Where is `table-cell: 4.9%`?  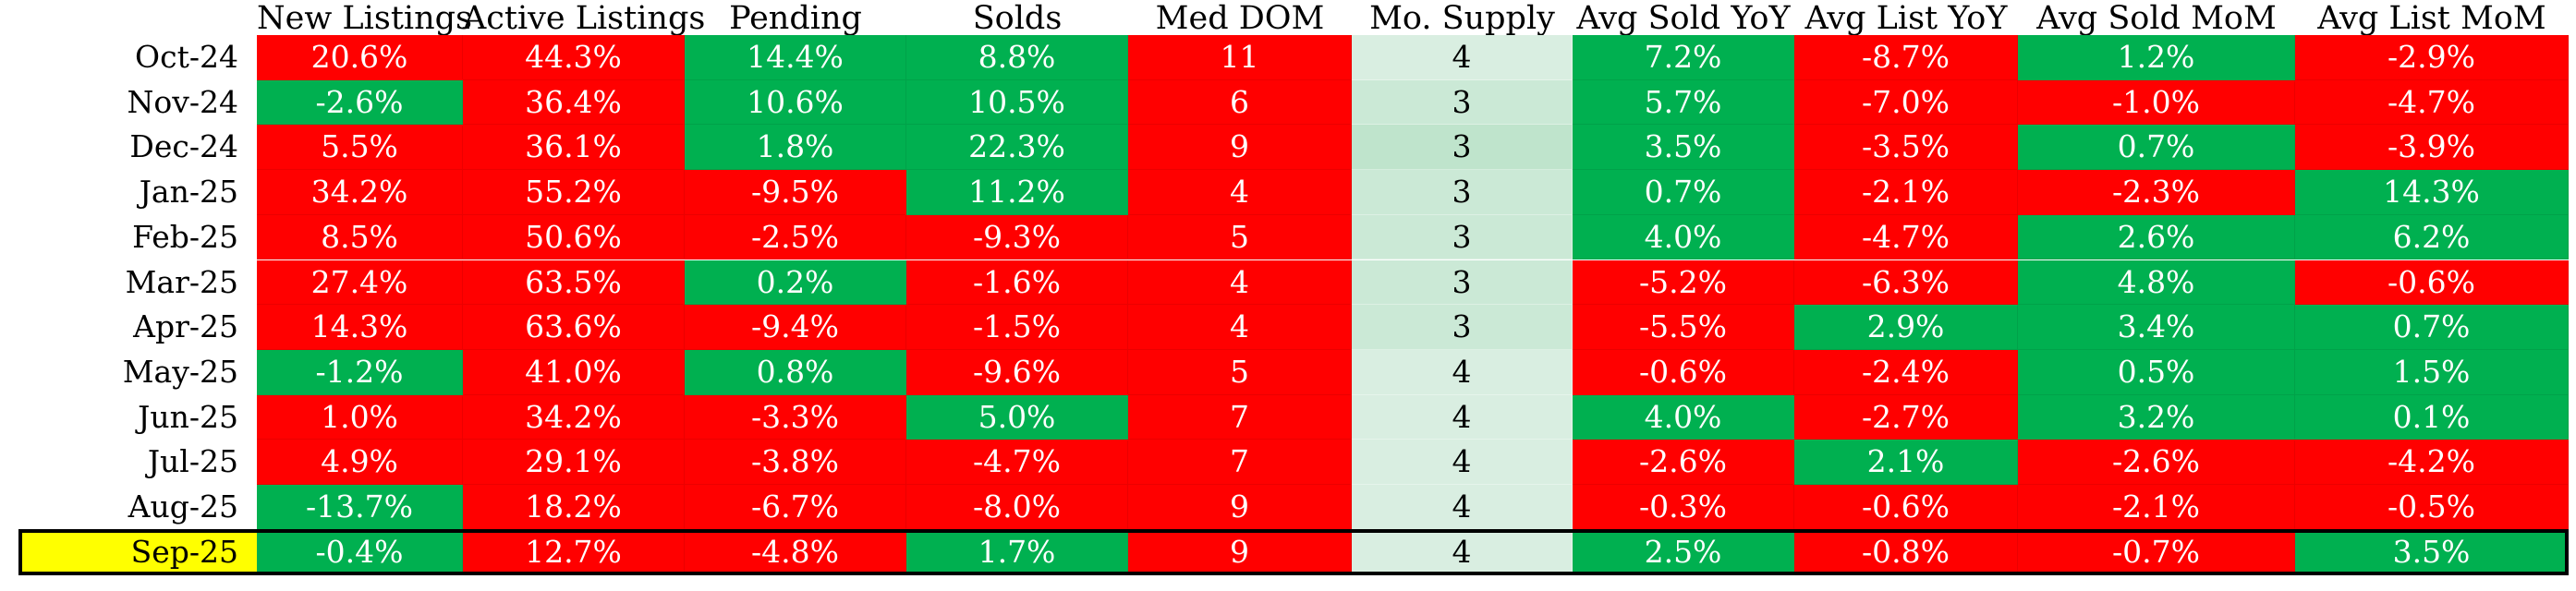
table-cell: 4.9% is located at coordinates (360, 462).